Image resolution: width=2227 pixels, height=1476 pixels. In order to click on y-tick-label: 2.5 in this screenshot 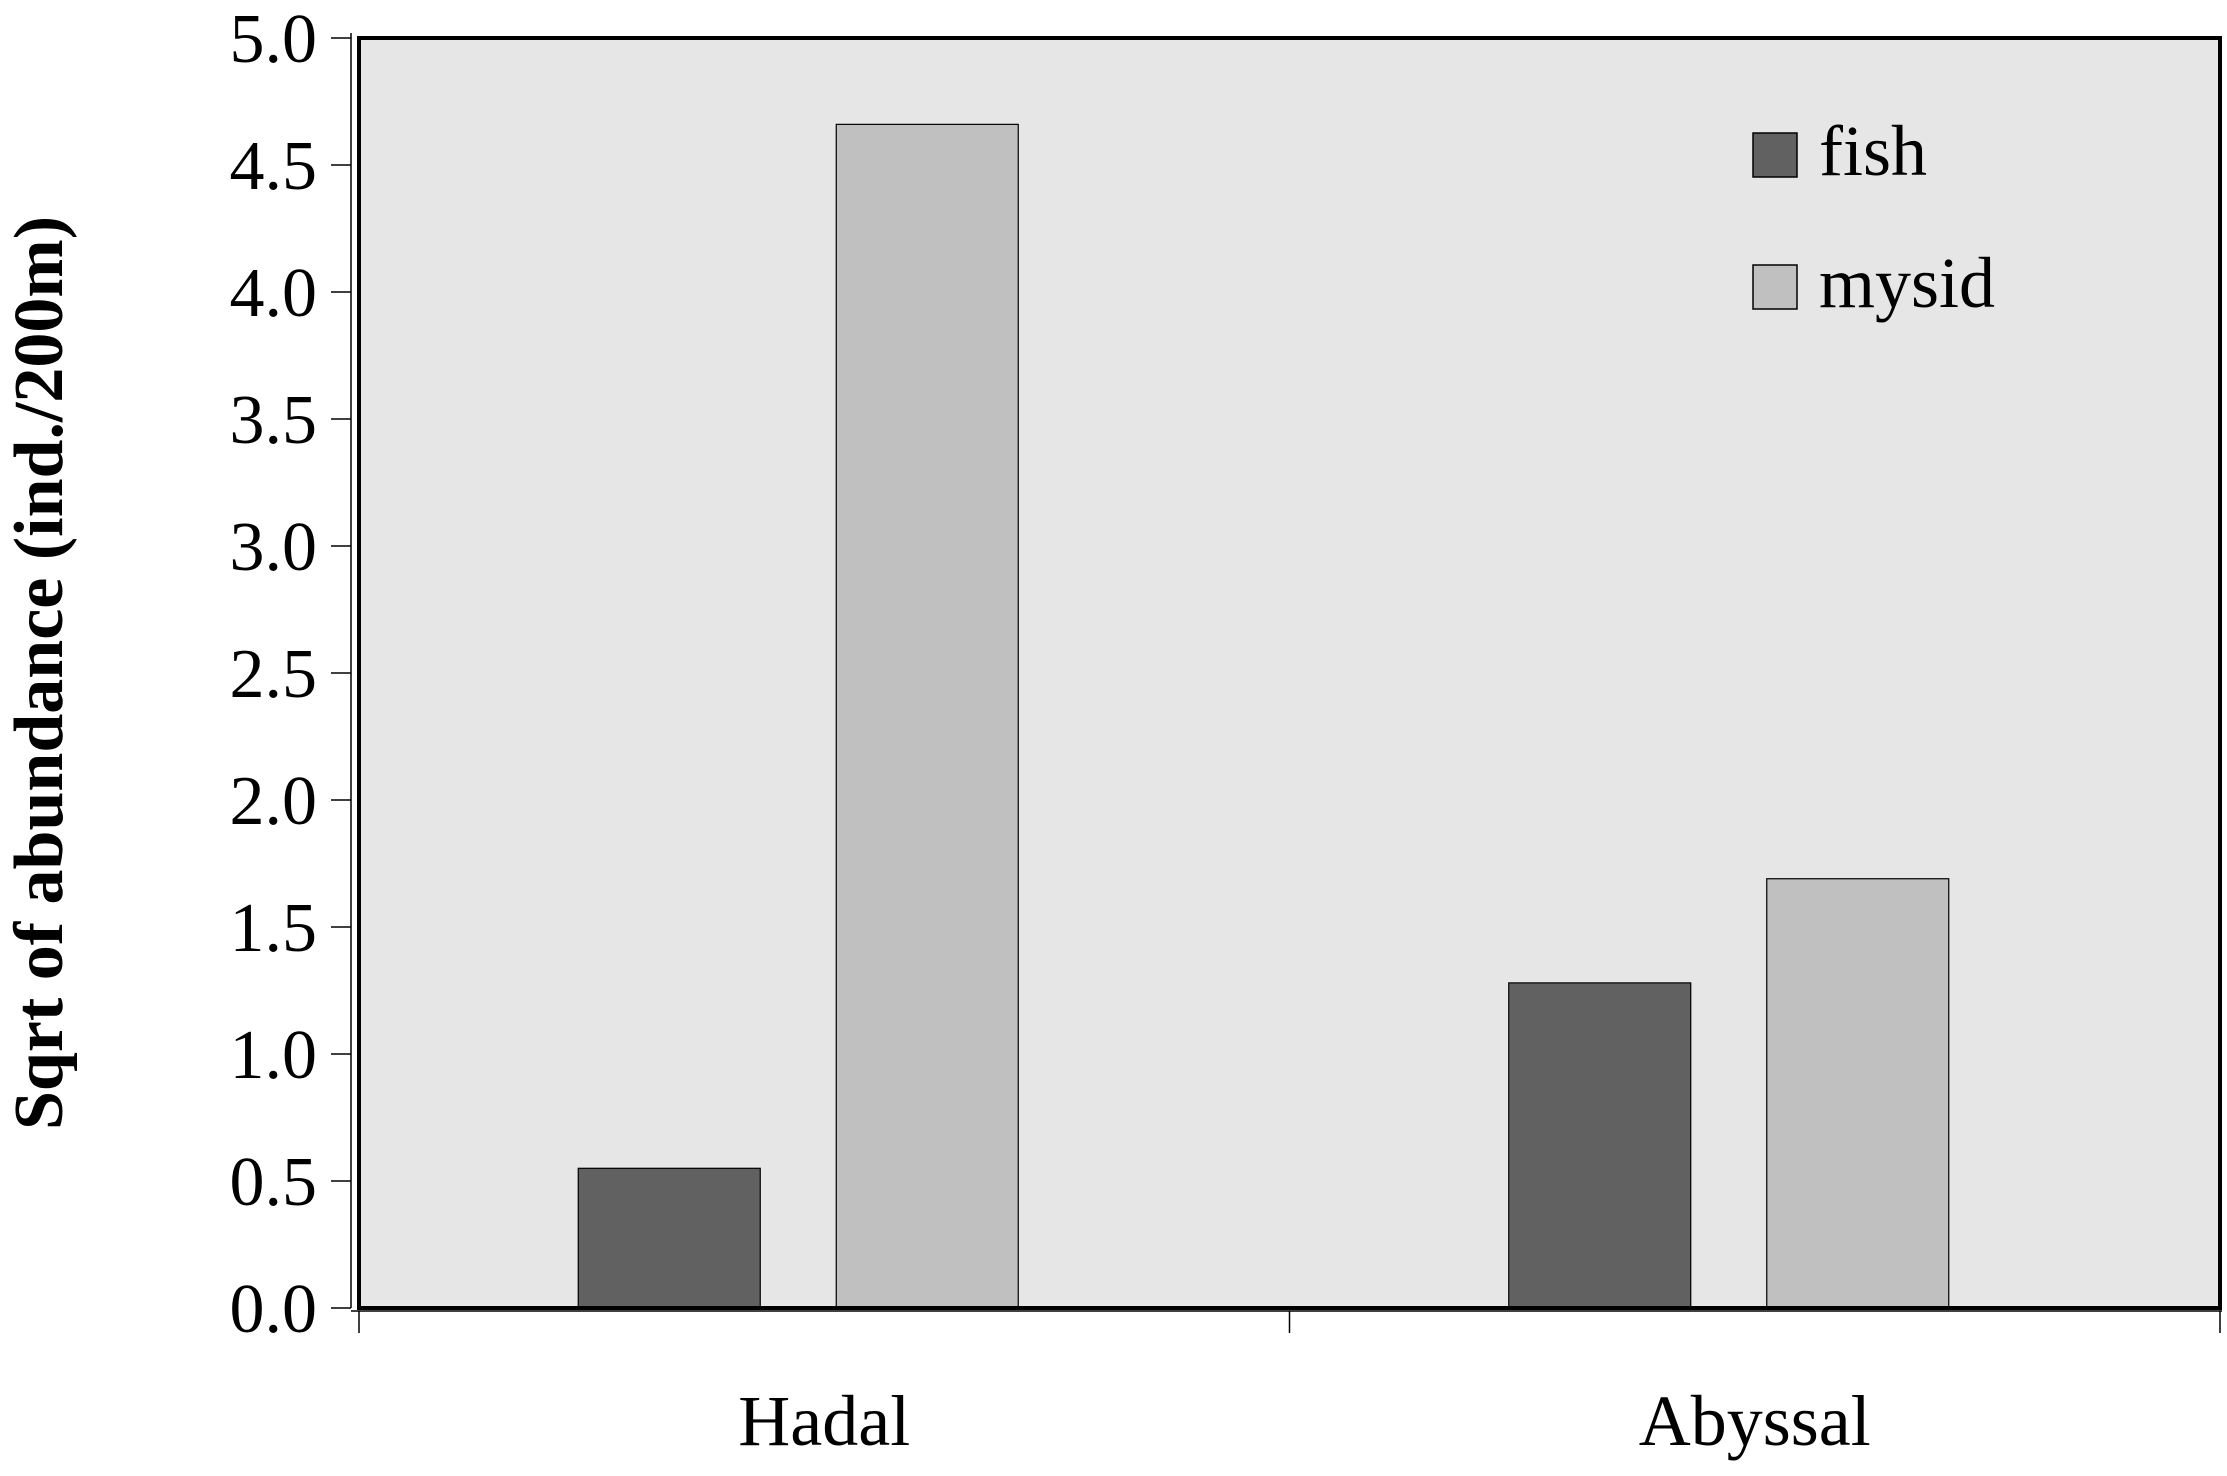, I will do `click(274, 674)`.